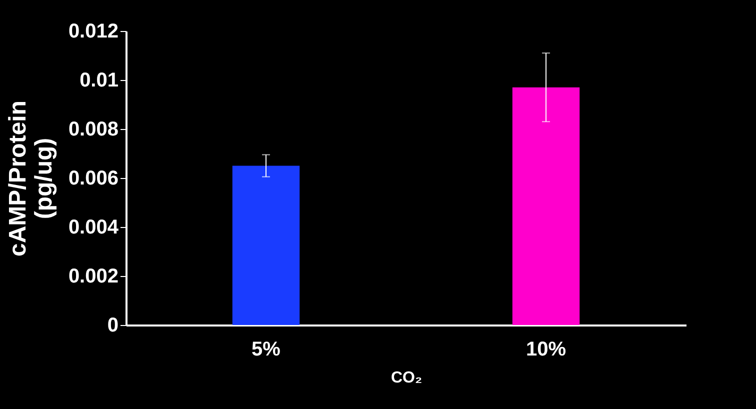 The height and width of the screenshot is (409, 756). What do you see at coordinates (93, 179) in the screenshot?
I see `y-tick-label: 0.006` at bounding box center [93, 179].